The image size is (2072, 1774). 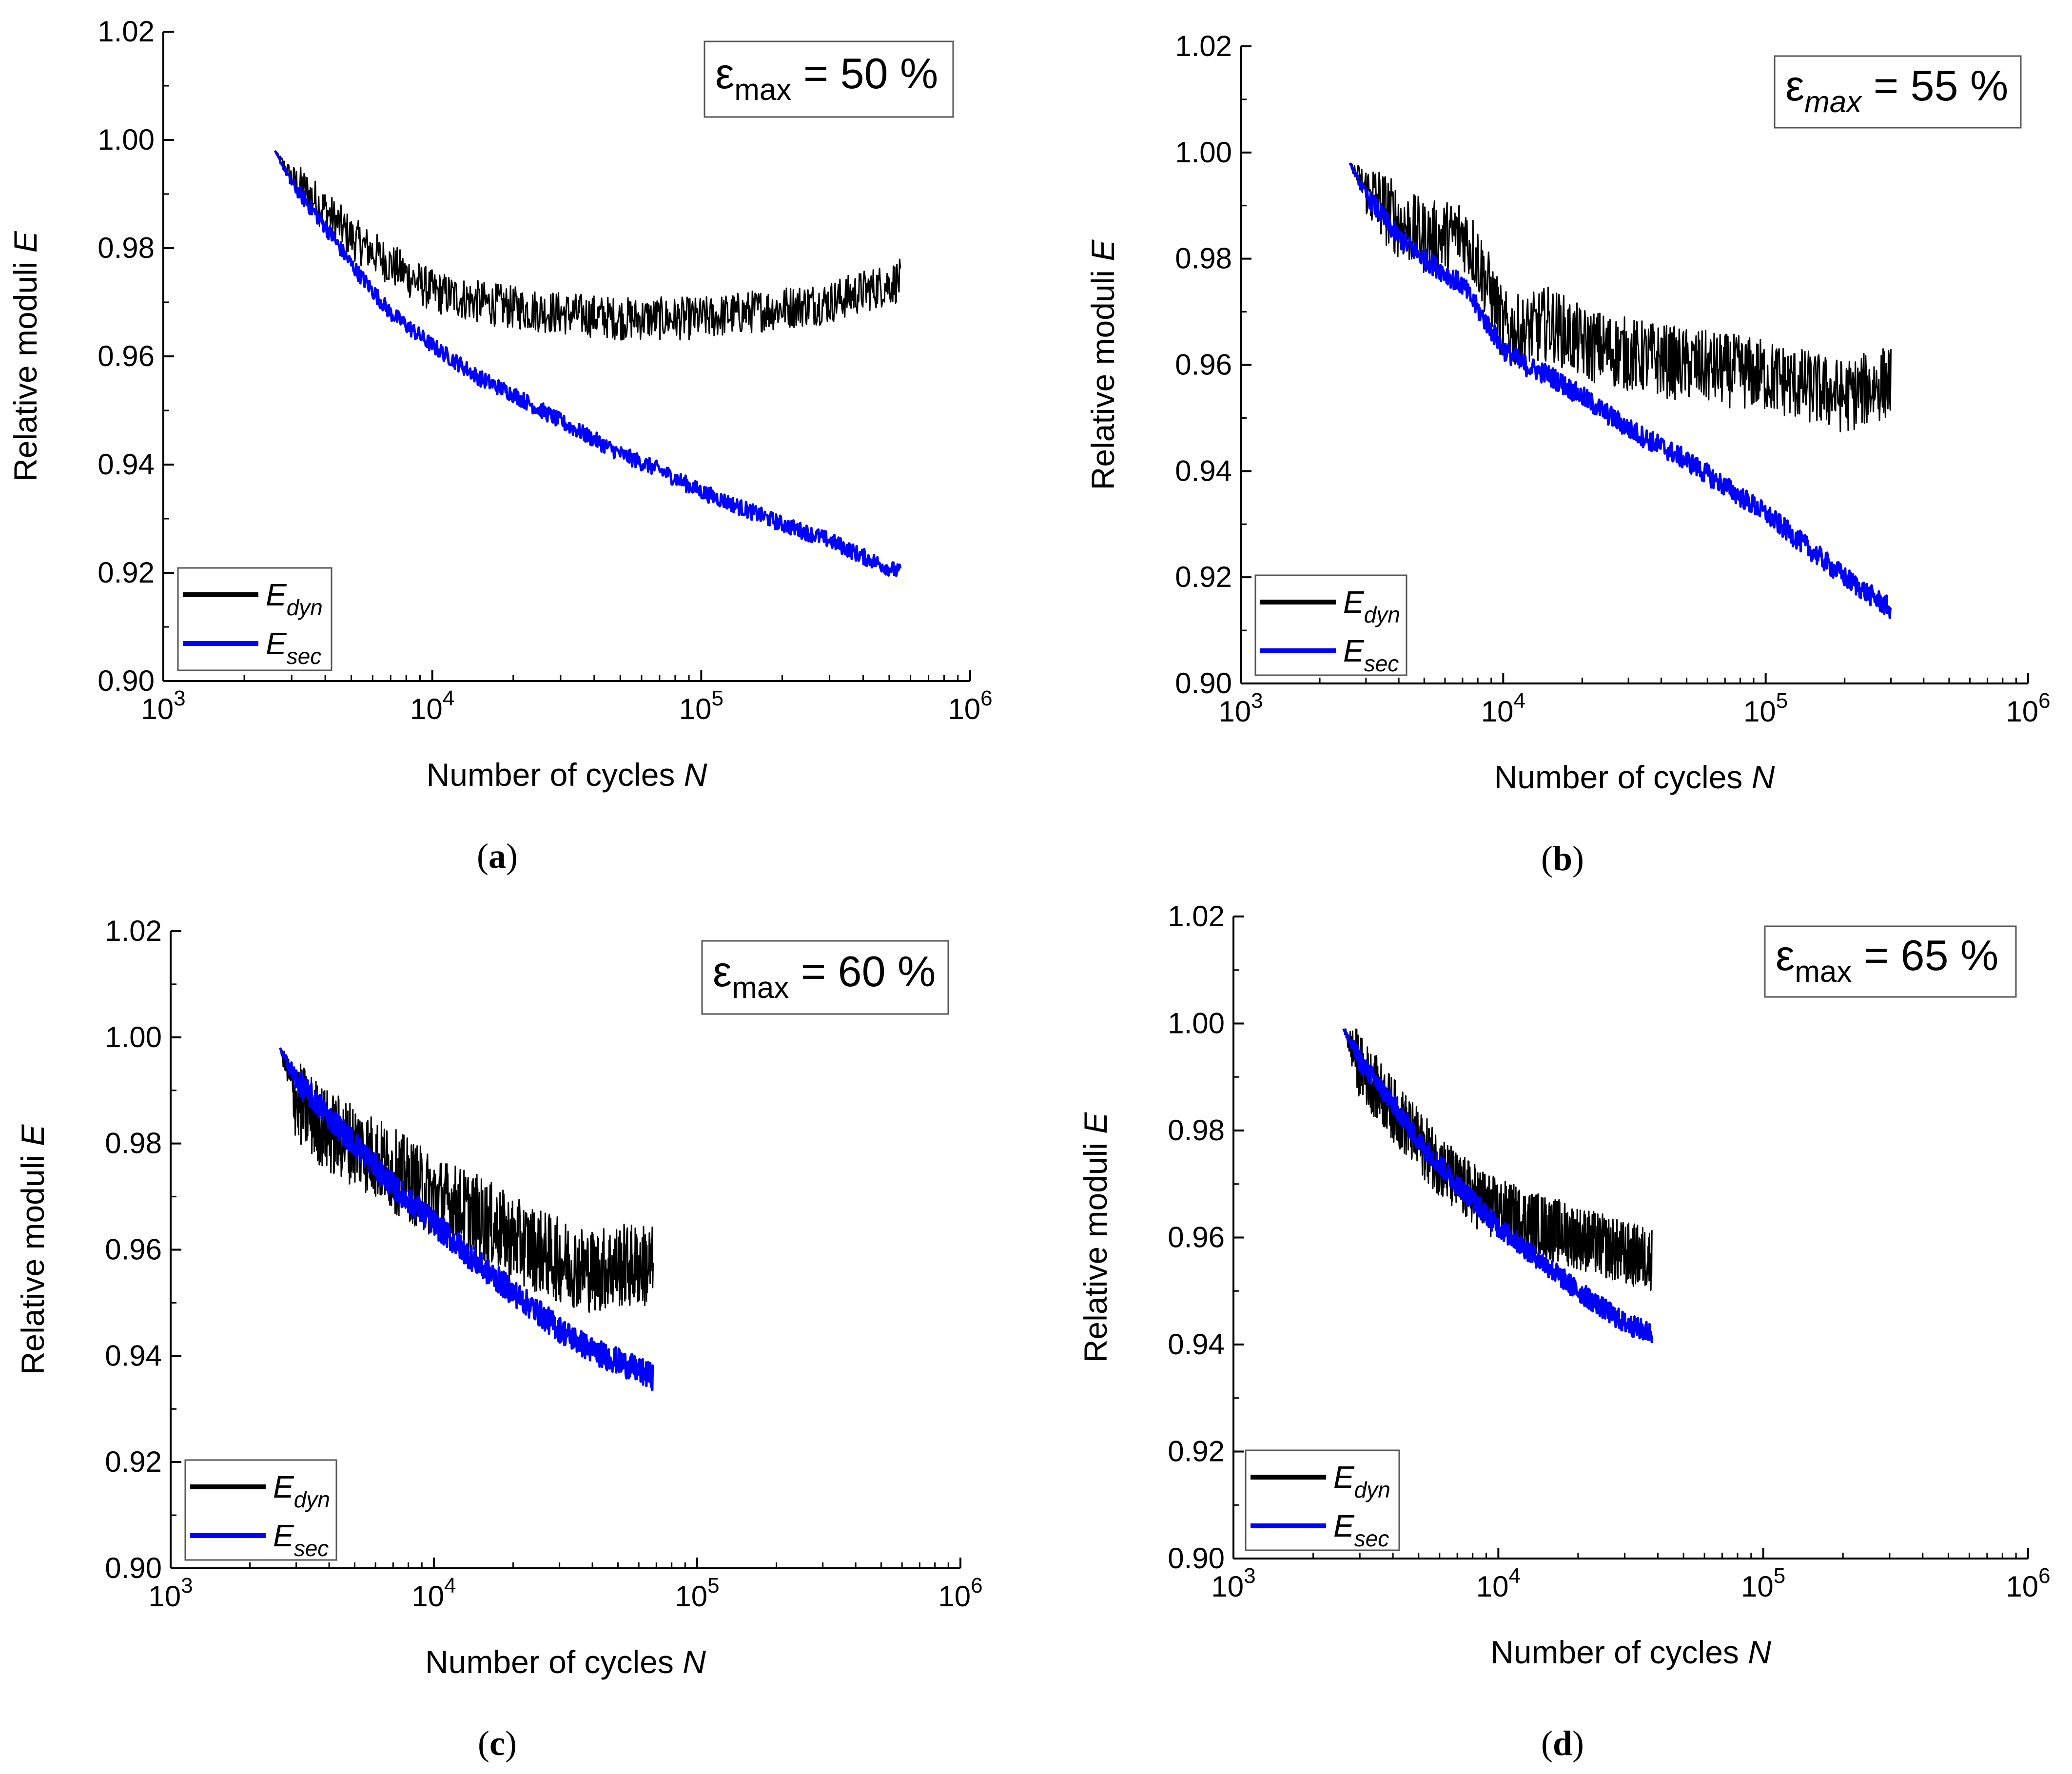 I want to click on panel-caption: (a), so click(x=497, y=856).